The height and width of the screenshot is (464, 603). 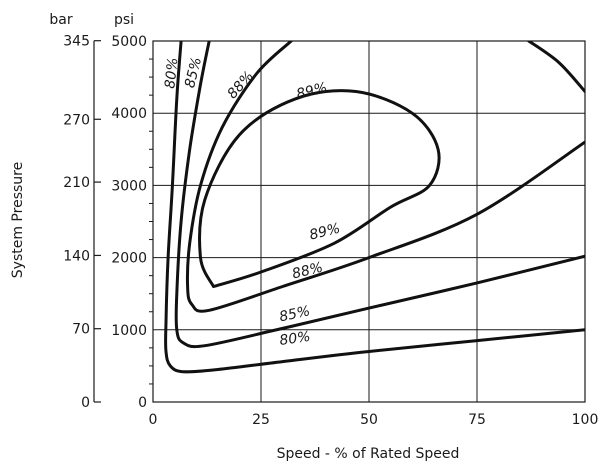 What do you see at coordinates (76, 42) in the screenshot?
I see `bar-tick-label: 345` at bounding box center [76, 42].